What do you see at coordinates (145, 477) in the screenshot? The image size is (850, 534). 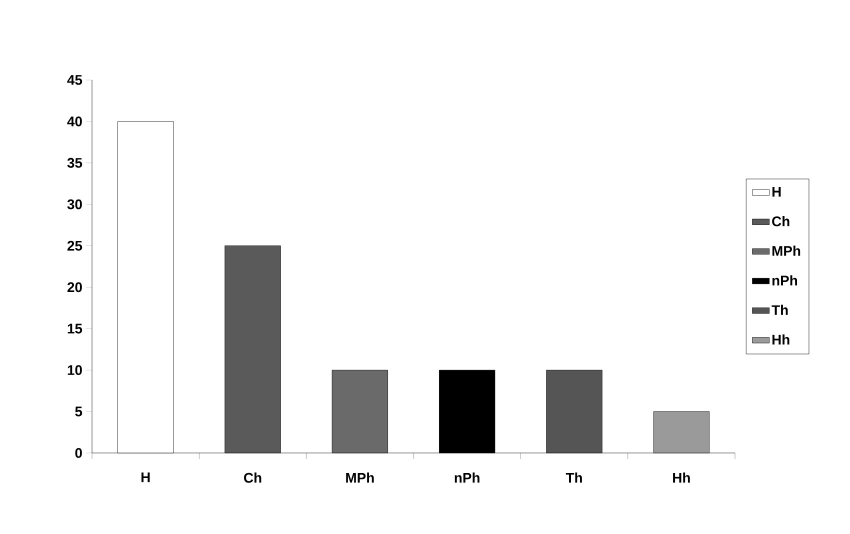 I see `x-tick-label: H` at bounding box center [145, 477].